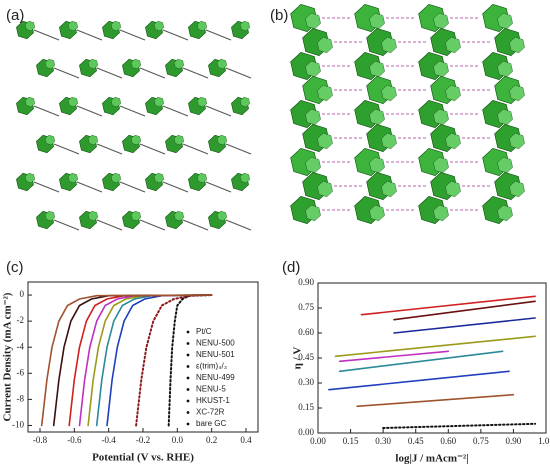 Image resolution: width=550 pixels, height=474 pixels. Describe the element at coordinates (211, 440) in the screenshot. I see `x-tick-label: 0.2` at that location.